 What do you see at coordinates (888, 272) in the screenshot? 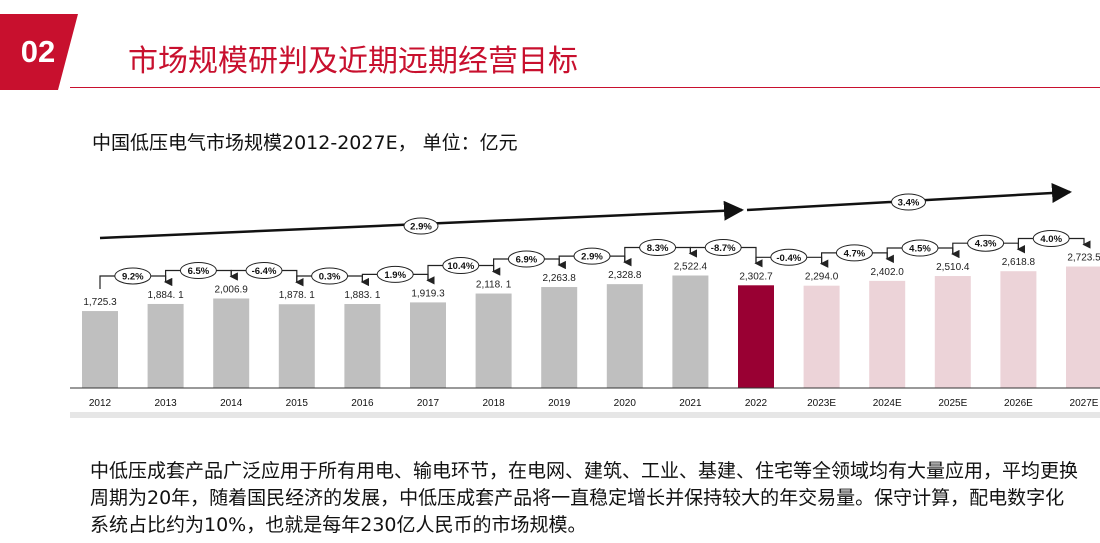
I see `value-label-2024E: 2,402.0` at bounding box center [888, 272].